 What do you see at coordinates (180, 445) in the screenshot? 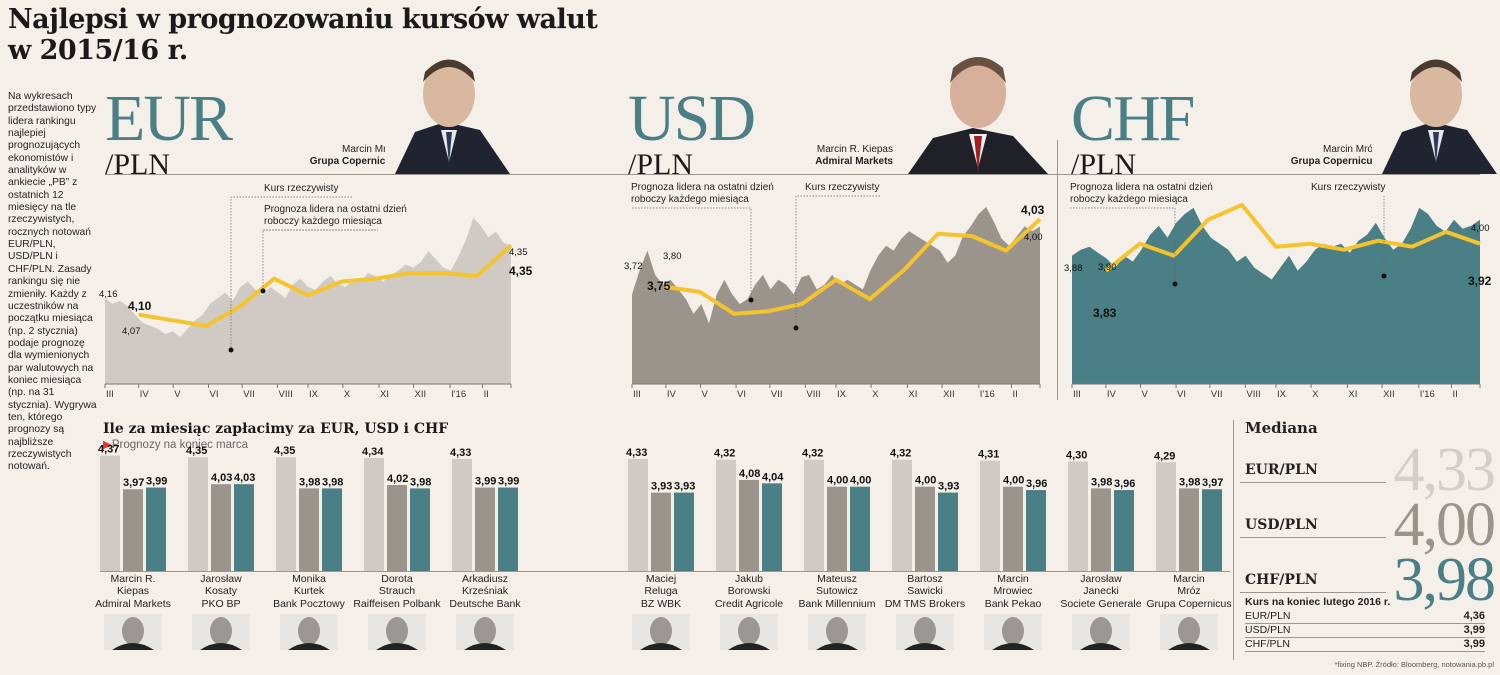
I see `subtitle-text: Prognozy na koniec marca` at bounding box center [180, 445].